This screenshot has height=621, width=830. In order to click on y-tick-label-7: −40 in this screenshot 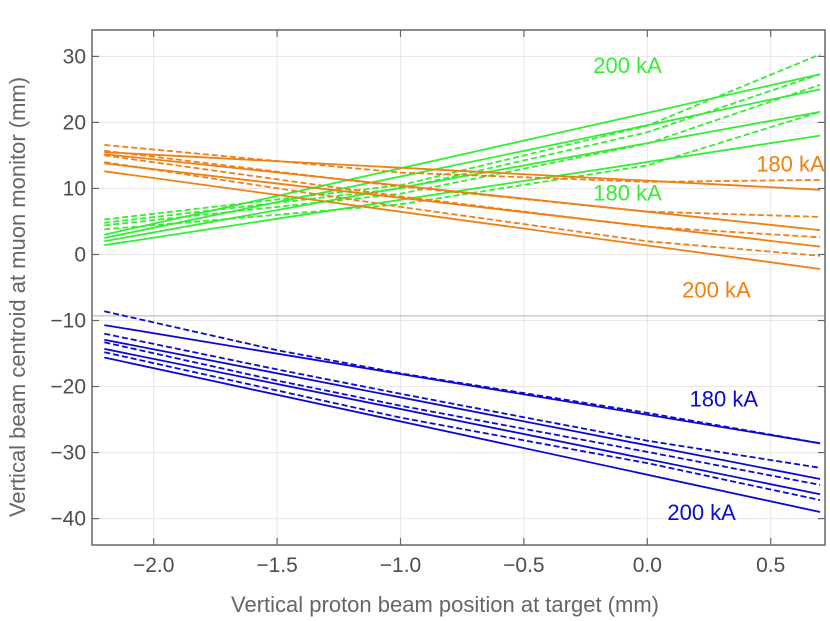, I will do `click(68, 519)`.